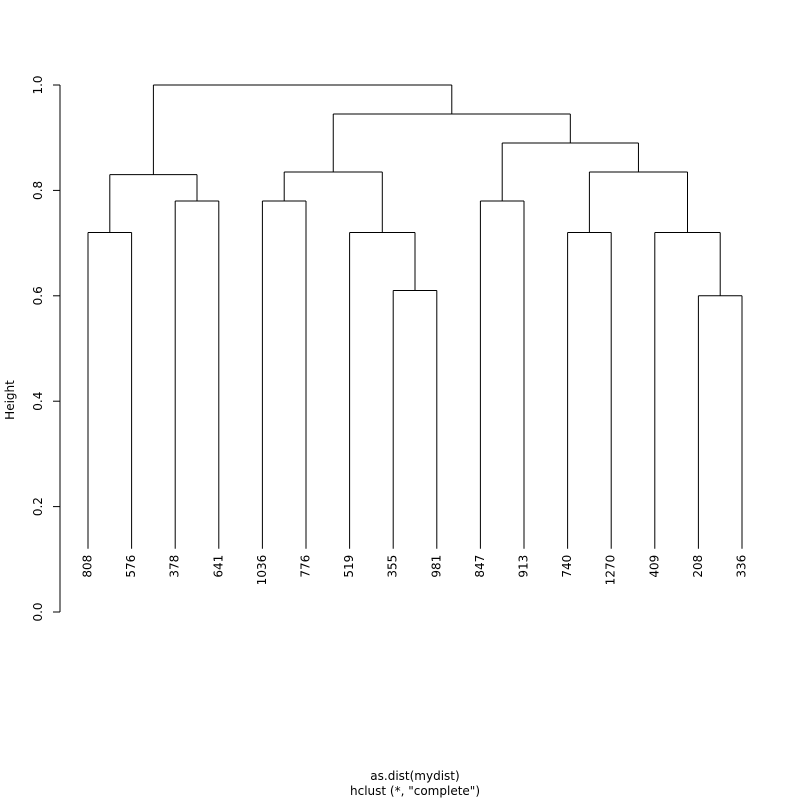  What do you see at coordinates (88, 566) in the screenshot?
I see `leaf-label: 808` at bounding box center [88, 566].